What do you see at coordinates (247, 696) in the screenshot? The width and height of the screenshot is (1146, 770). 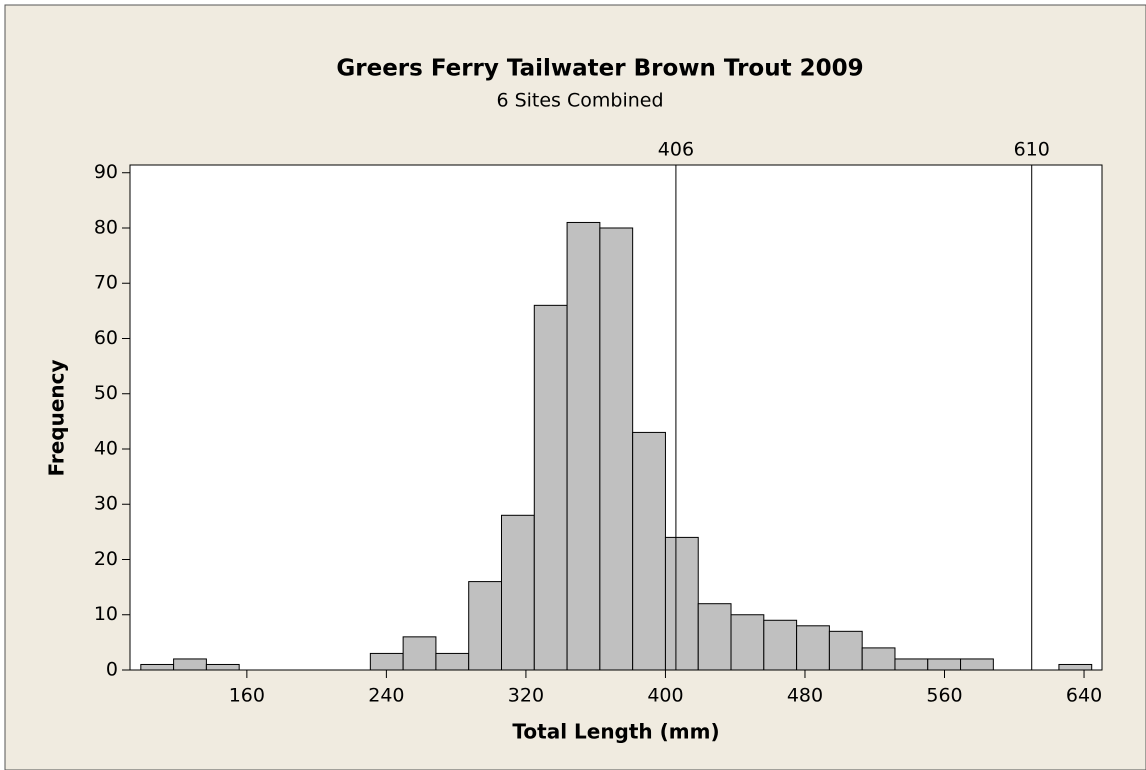 I see `x-tick-label: 160` at bounding box center [247, 696].